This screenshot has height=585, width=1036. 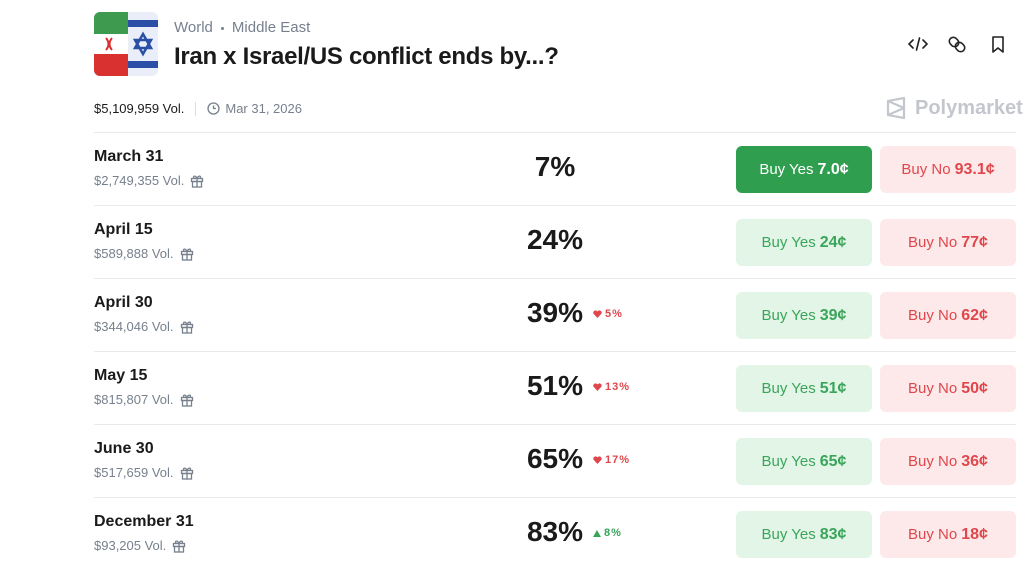 I want to click on market-volume: $815,807 Vol., so click(x=144, y=399).